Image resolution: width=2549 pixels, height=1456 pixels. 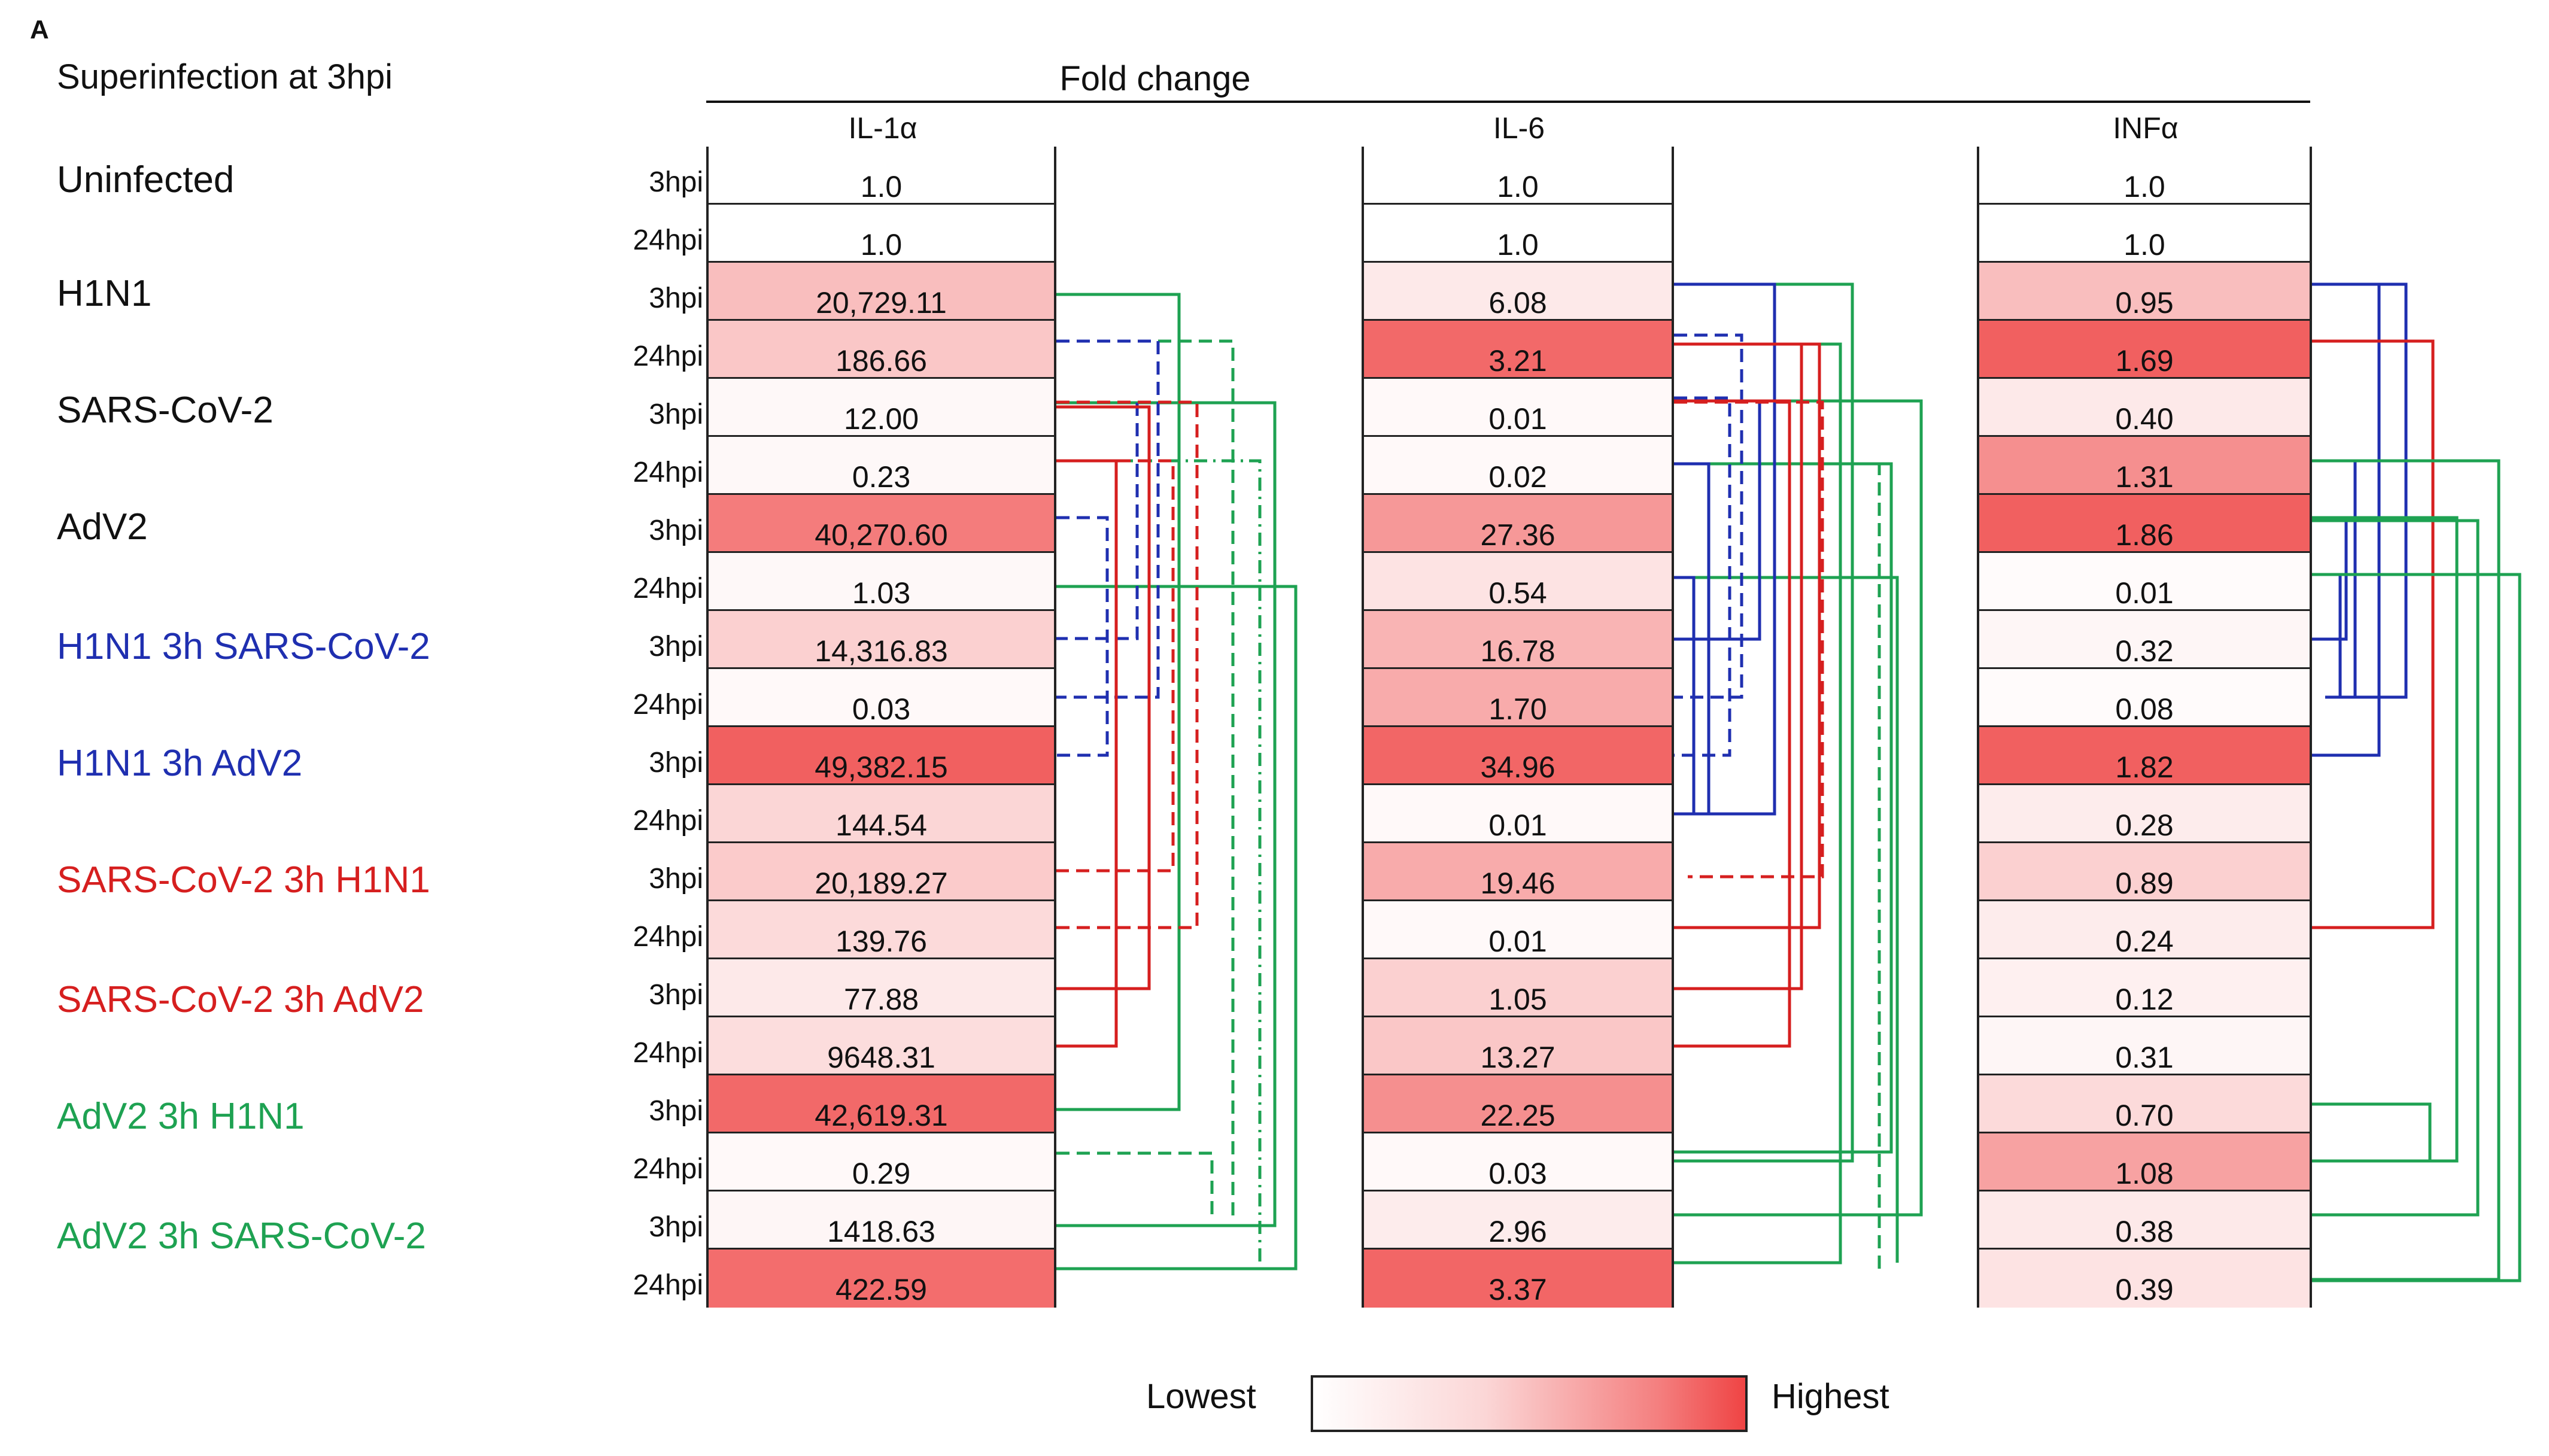 What do you see at coordinates (881, 419) in the screenshot?
I see `cell-value: 12.00` at bounding box center [881, 419].